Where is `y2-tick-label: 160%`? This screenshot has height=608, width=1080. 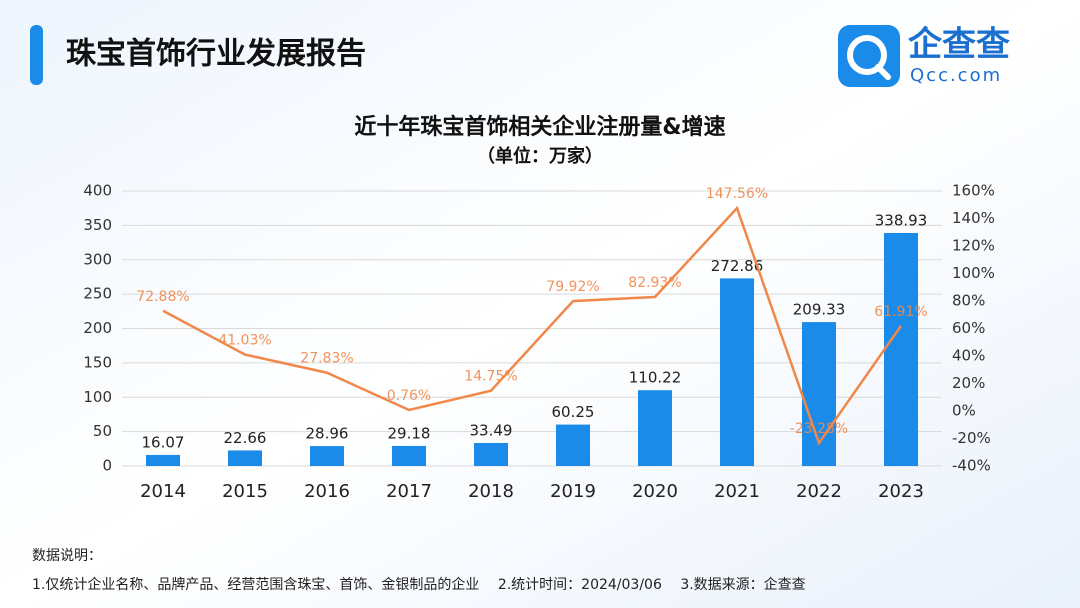
y2-tick-label: 160% is located at coordinates (973, 191).